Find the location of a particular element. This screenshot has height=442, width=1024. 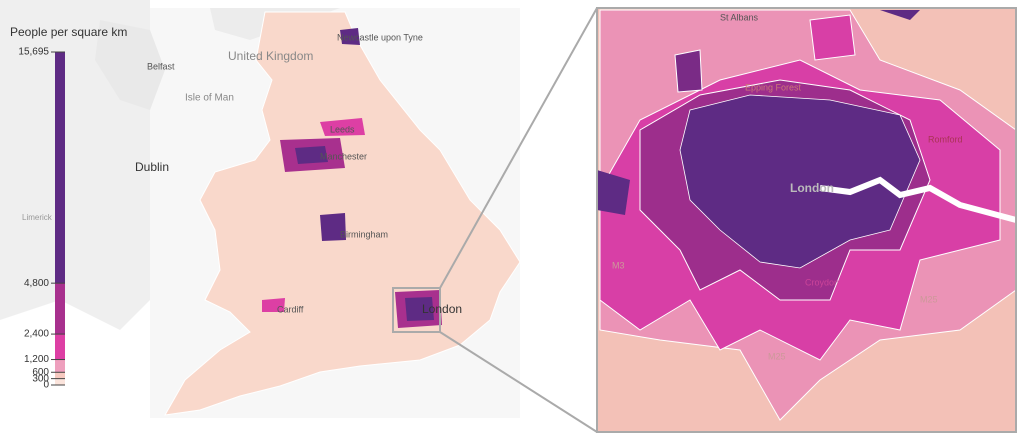

place-label: Belfast is located at coordinates (161, 66).